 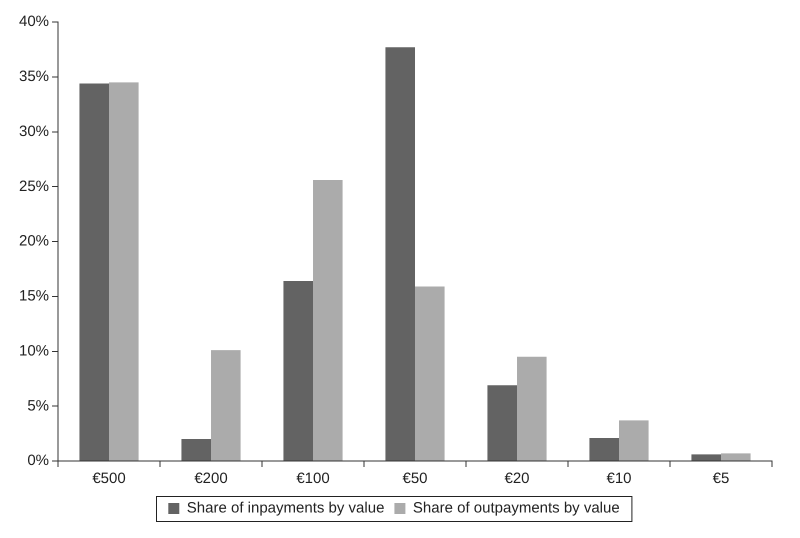 What do you see at coordinates (38, 461) in the screenshot?
I see `y-tick-label: 0%` at bounding box center [38, 461].